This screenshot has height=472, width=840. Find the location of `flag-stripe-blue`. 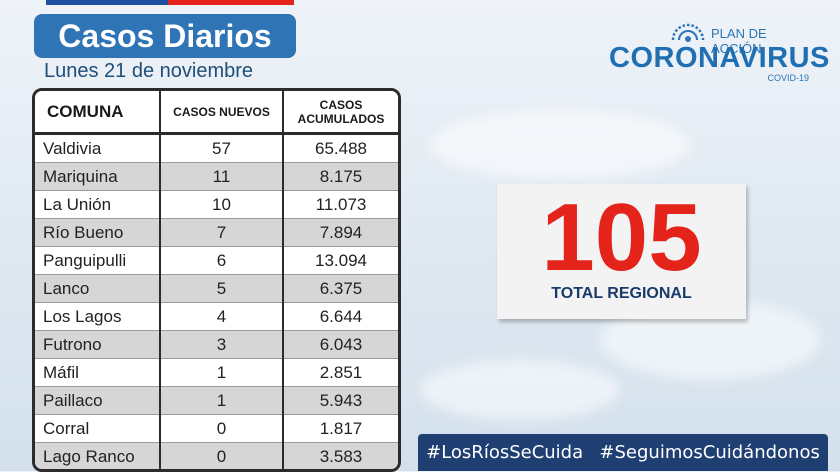

flag-stripe-blue is located at coordinates (107, 2).